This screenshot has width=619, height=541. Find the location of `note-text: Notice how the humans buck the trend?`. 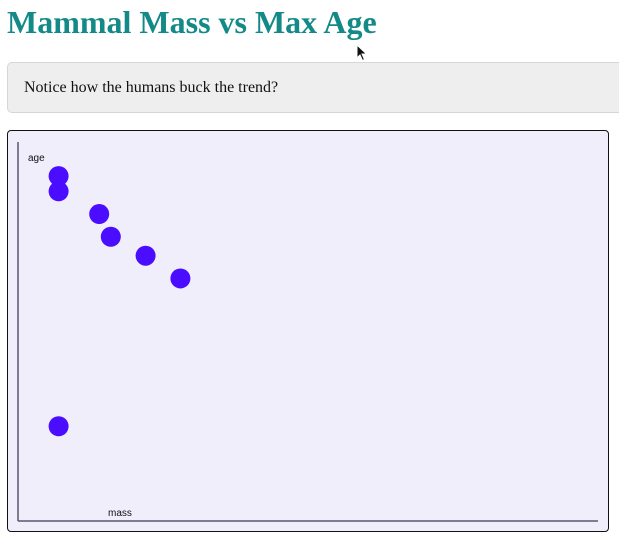

note-text: Notice how the humans buck the trend? is located at coordinates (151, 87).